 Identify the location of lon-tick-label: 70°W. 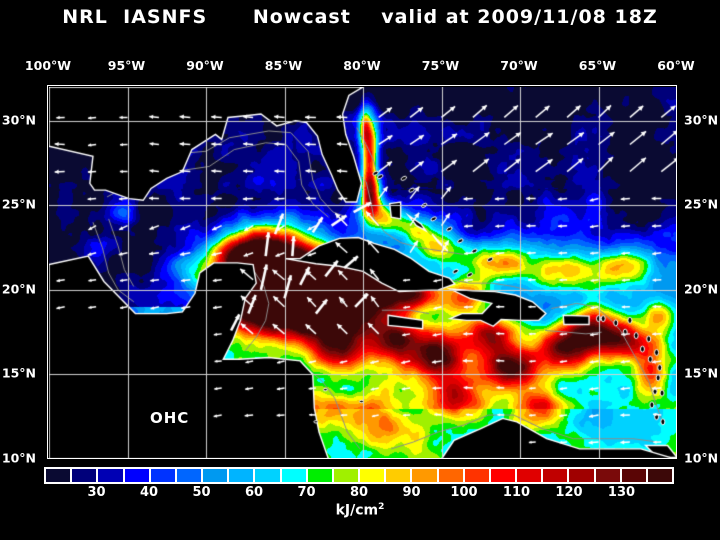
(519, 65).